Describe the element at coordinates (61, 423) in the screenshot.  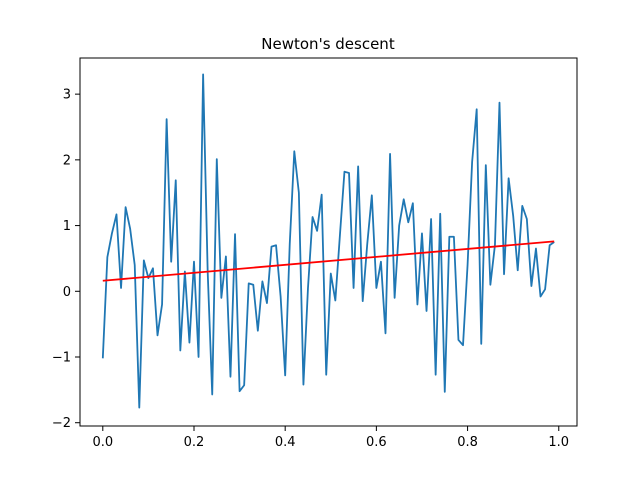
I see `y-tick-label: −2` at that location.